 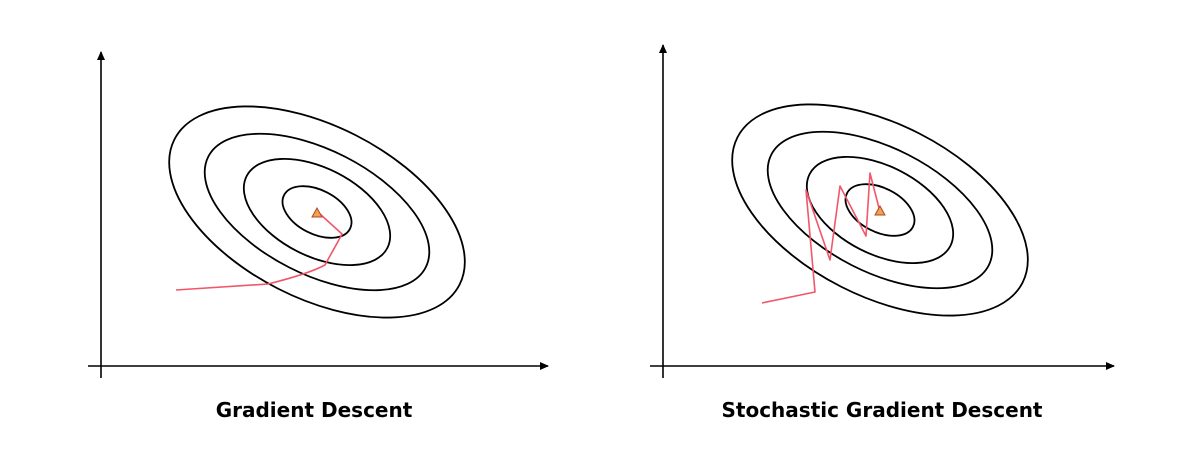 I want to click on caption-stochastic-gradient-descent: Stochastic Gradient Descent, so click(x=882, y=410).